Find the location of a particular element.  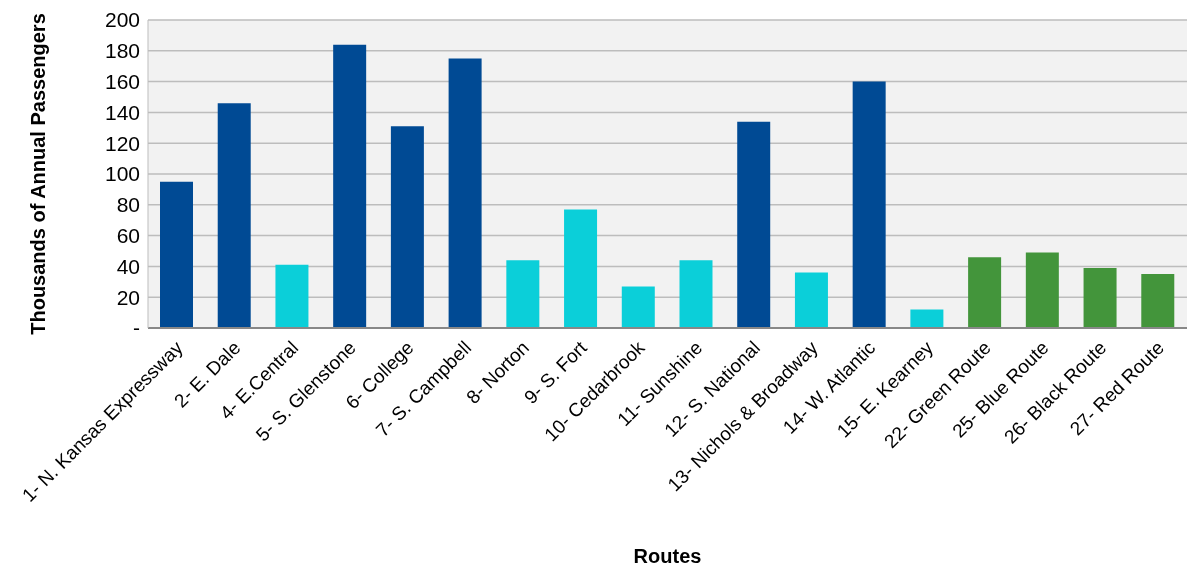

y-tick-label: 40 is located at coordinates (128, 266).